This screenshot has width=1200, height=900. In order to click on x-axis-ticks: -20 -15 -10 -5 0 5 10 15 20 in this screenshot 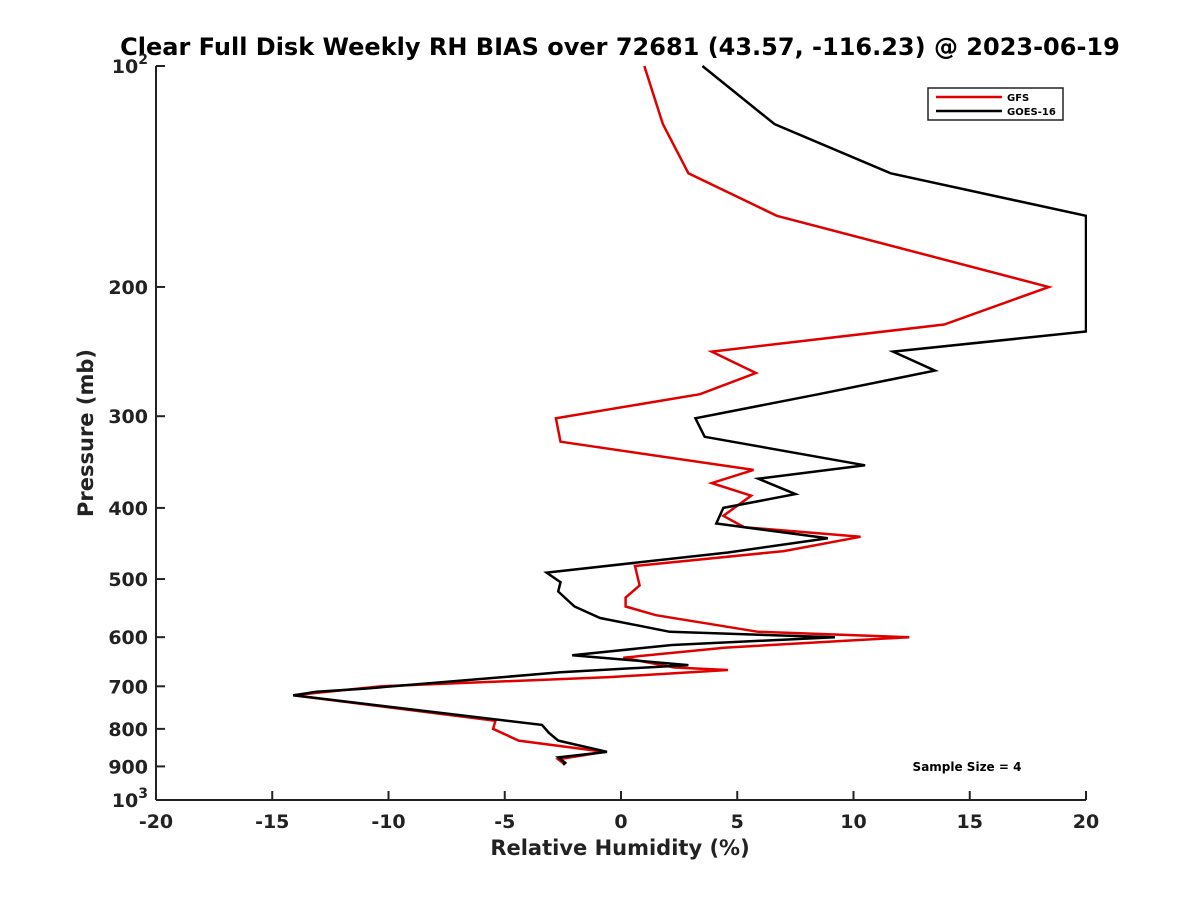, I will do `click(619, 812)`.